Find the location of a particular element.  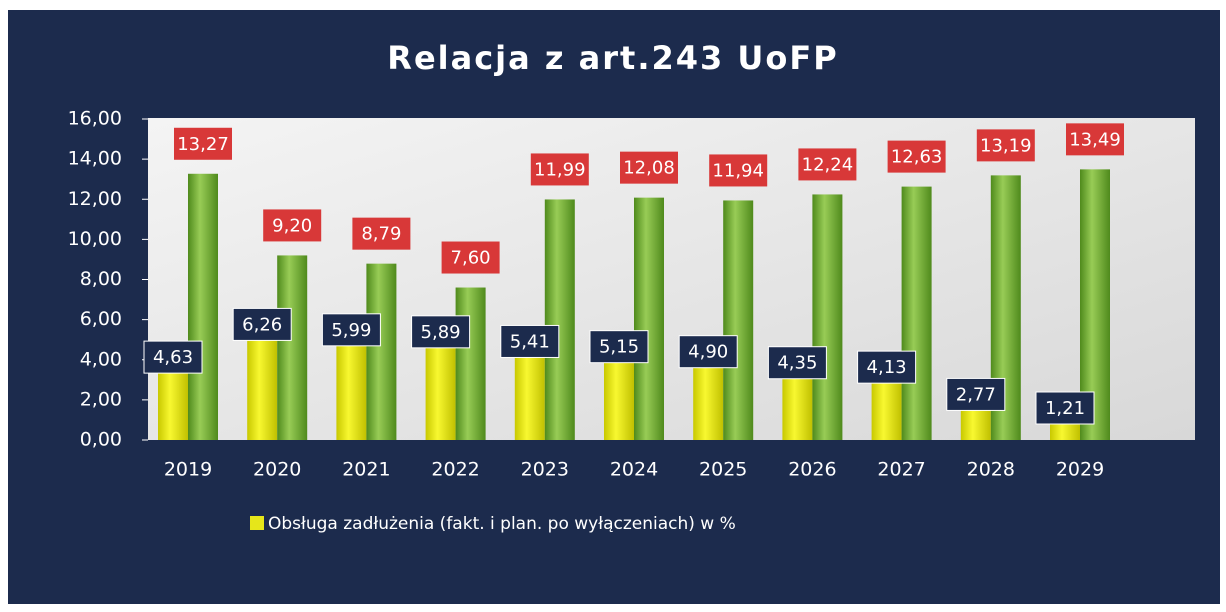

y-tick-label: 14,00 is located at coordinates (95, 159).